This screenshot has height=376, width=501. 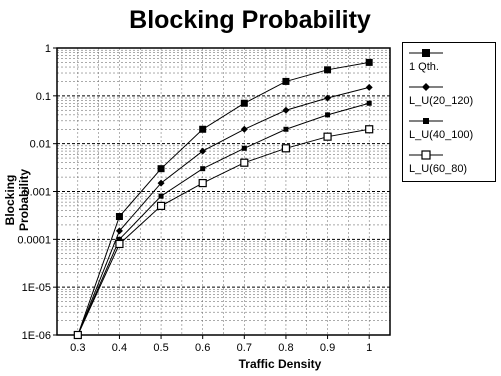 I want to click on x-tick-label: 0.3, so click(x=77, y=348).